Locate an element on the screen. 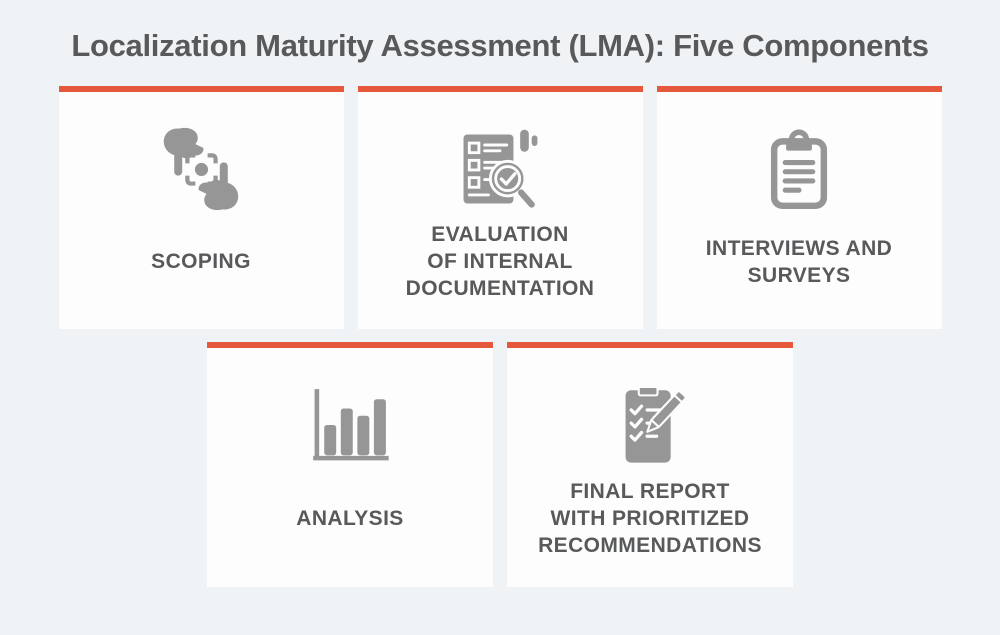 The width and height of the screenshot is (1000, 635). clipboard-survey-icon is located at coordinates (799, 169).